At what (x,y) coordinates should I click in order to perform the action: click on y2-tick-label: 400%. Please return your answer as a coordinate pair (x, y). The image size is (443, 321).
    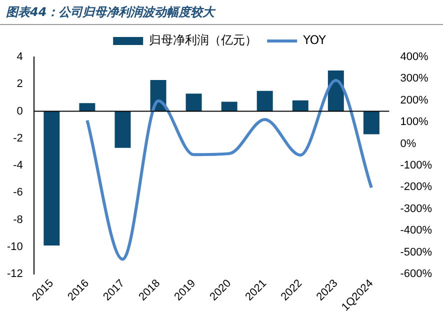
    Looking at the image, I should click on (414, 57).